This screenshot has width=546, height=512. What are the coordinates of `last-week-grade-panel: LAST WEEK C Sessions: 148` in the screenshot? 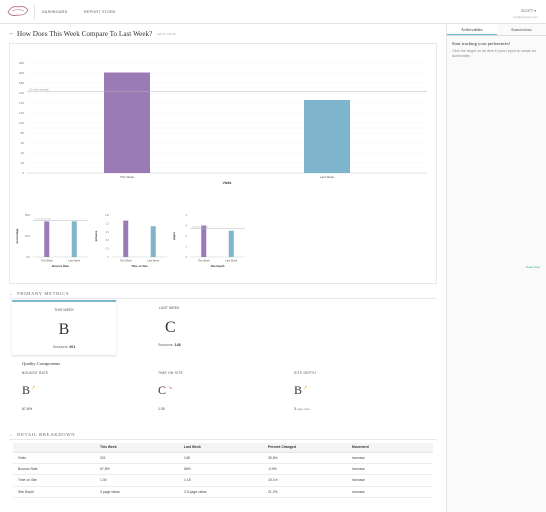 It's located at (169, 327).